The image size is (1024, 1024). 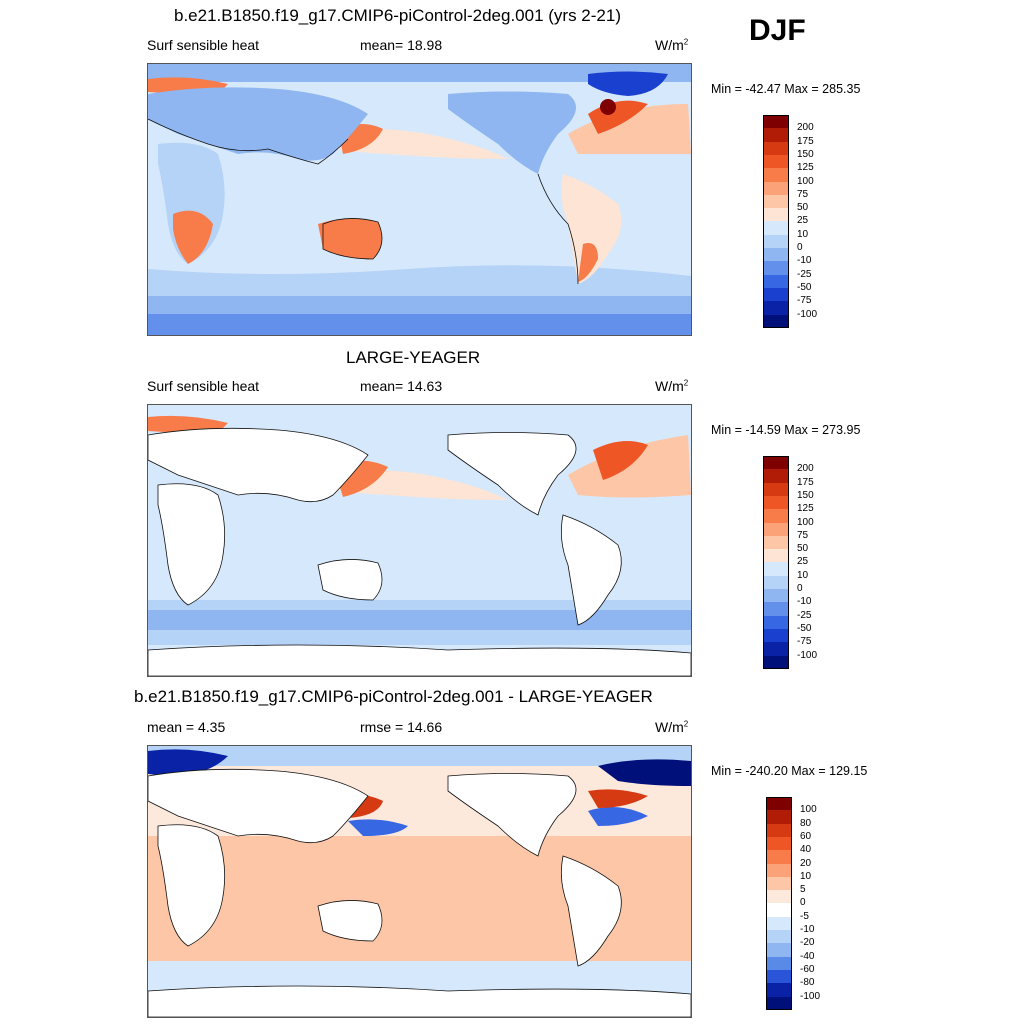 What do you see at coordinates (796, 904) in the screenshot?
I see `panel-3-colorbar: 100 80 60 40 20 10 5 0 -5 -10 -20 -40 -60 -80 -100` at bounding box center [796, 904].